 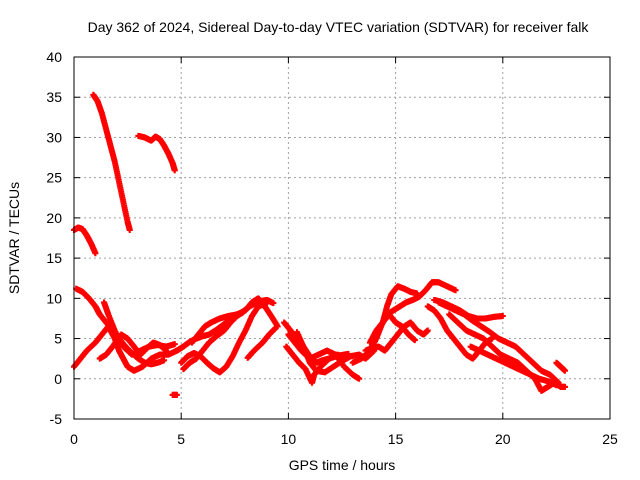 What do you see at coordinates (54, 218) in the screenshot?
I see `y-tick-label: 20` at bounding box center [54, 218].